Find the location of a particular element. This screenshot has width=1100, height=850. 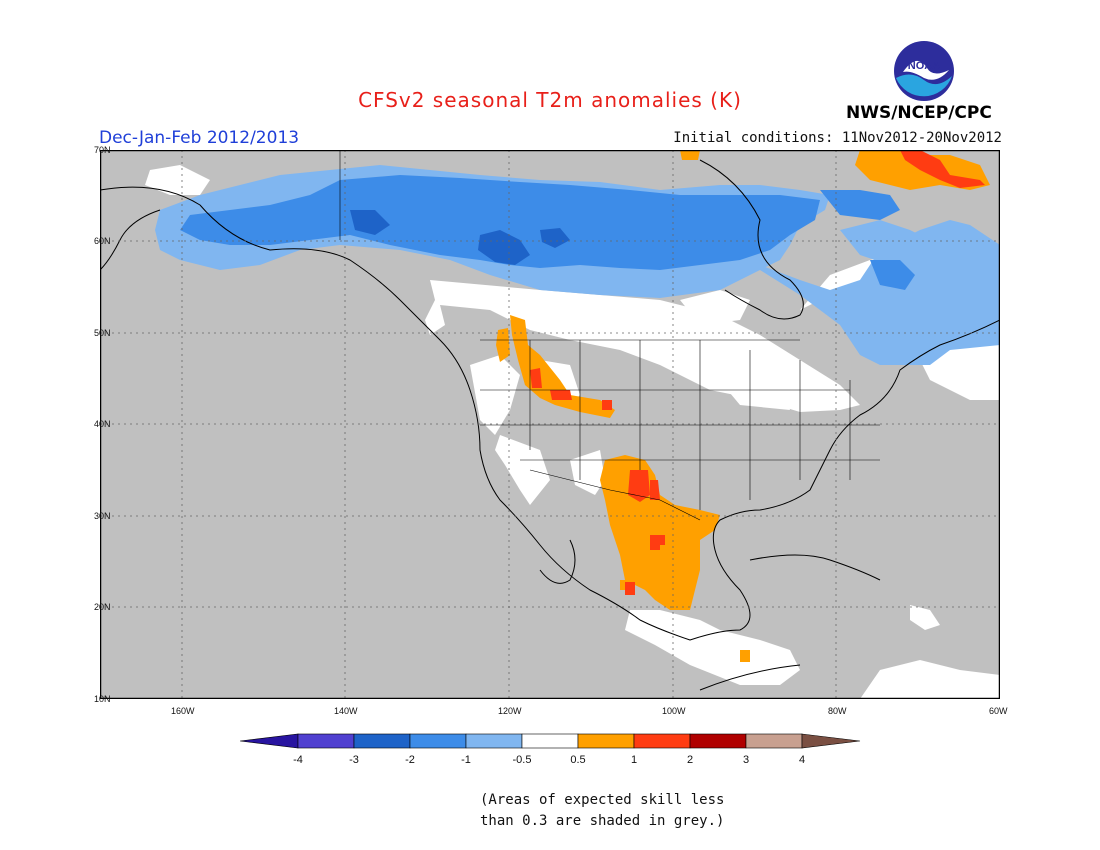

initial-conditions: Initial conditions: 11Nov2012-20Nov2012 is located at coordinates (837, 138).